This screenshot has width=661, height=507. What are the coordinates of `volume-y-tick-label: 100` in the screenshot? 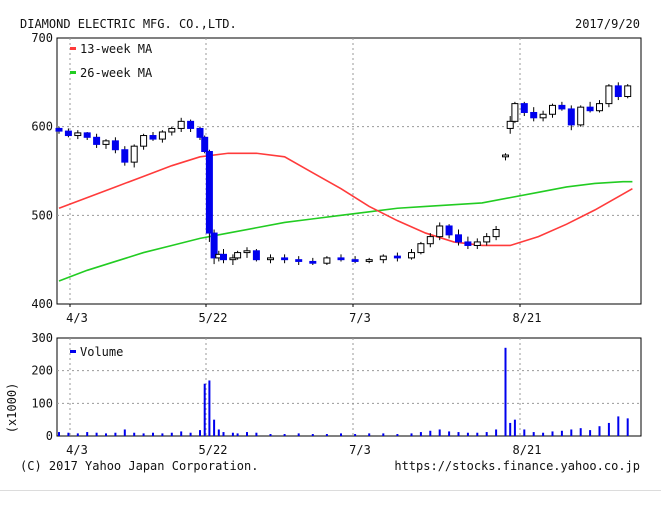 It's located at (42, 403).